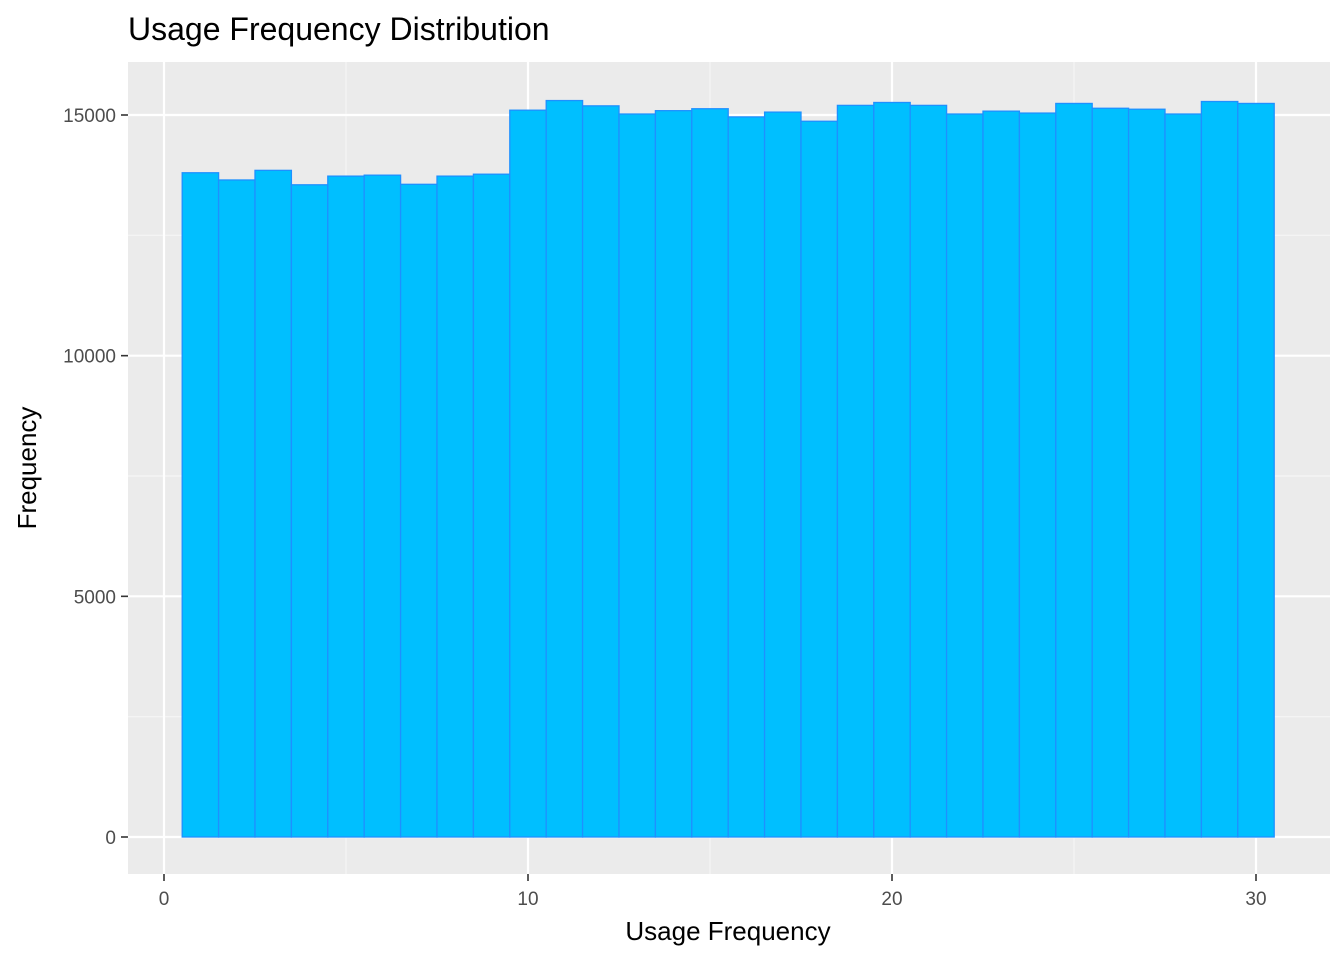 The height and width of the screenshot is (960, 1344). What do you see at coordinates (89, 357) in the screenshot?
I see `y-tick-label: 10000` at bounding box center [89, 357].